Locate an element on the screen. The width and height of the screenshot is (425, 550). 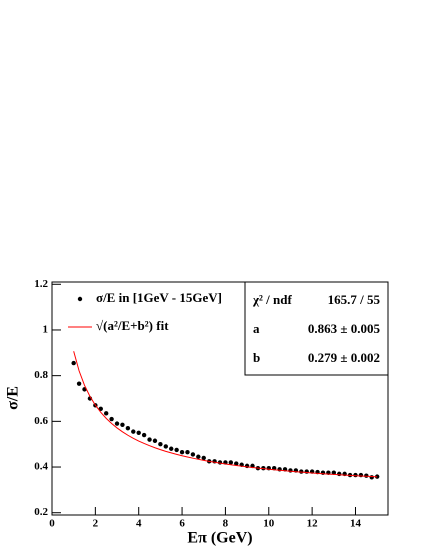
x-tick-label: 14 is located at coordinates (356, 524).